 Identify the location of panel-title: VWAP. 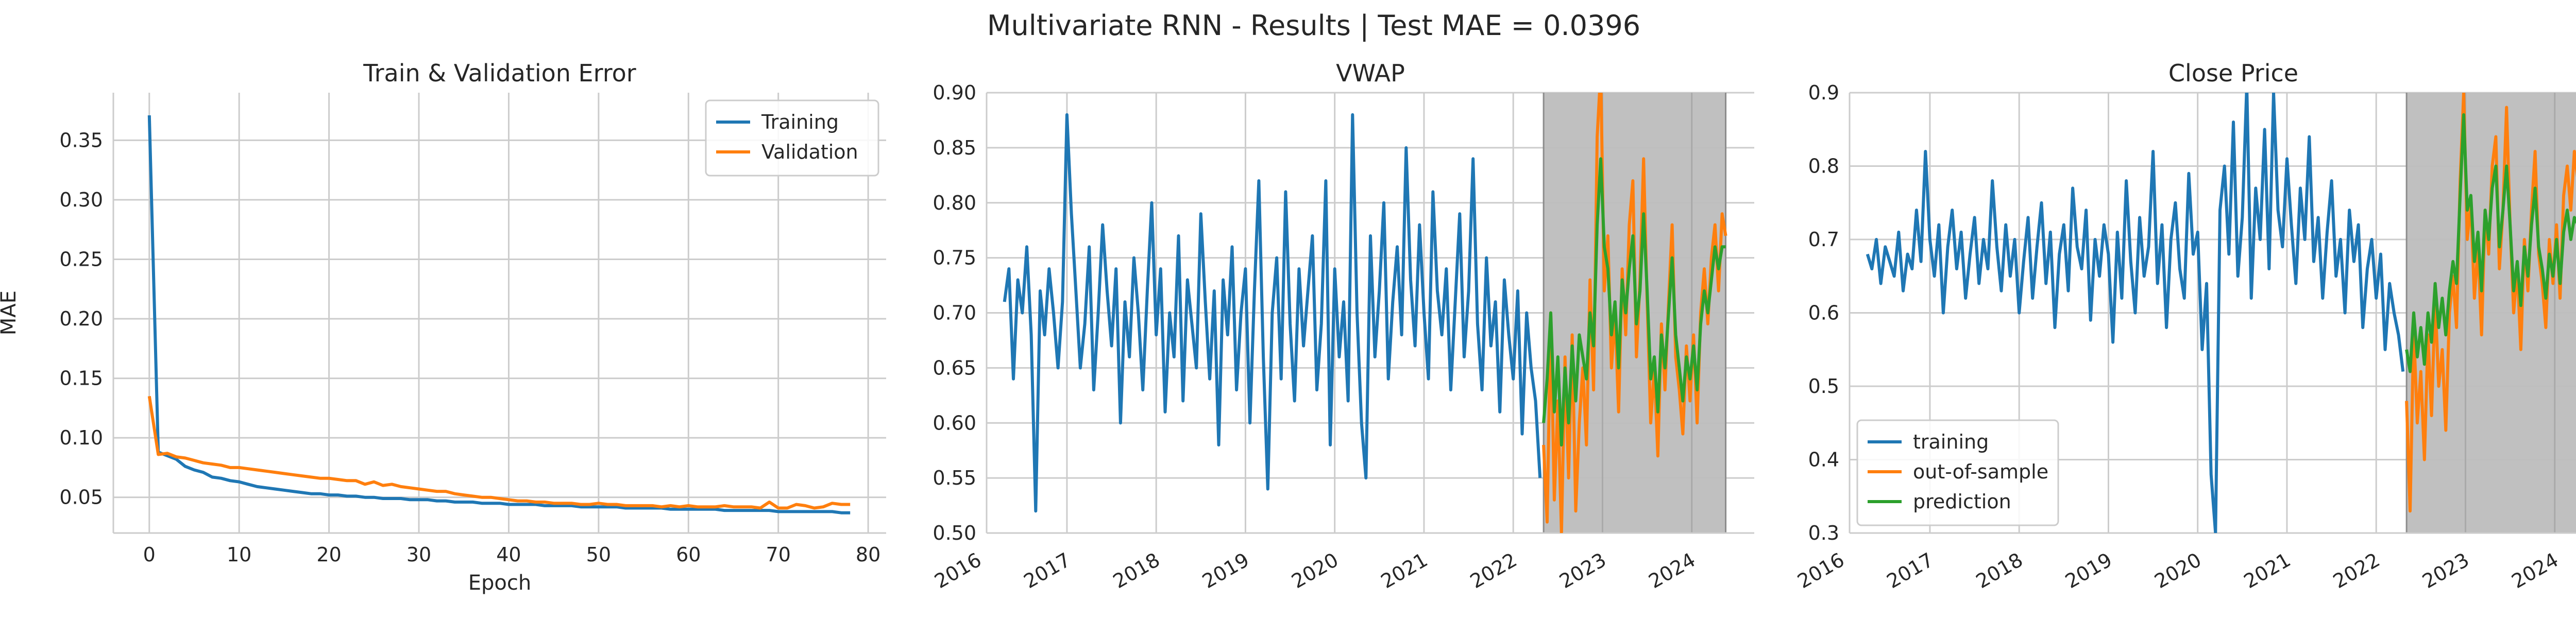
(1370, 73).